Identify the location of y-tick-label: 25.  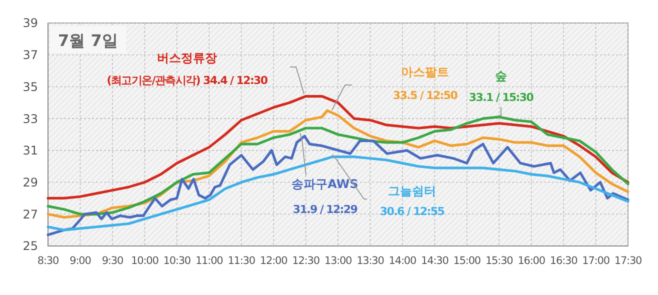
(30, 246).